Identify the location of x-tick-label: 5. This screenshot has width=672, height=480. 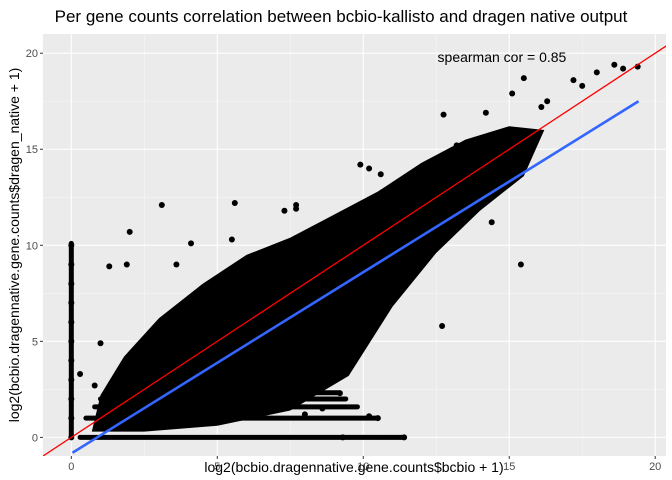
(217, 467).